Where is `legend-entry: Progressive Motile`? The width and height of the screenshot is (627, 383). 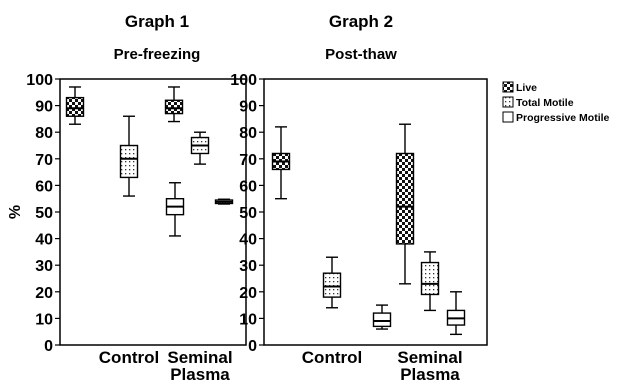 legend-entry: Progressive Motile is located at coordinates (563, 118).